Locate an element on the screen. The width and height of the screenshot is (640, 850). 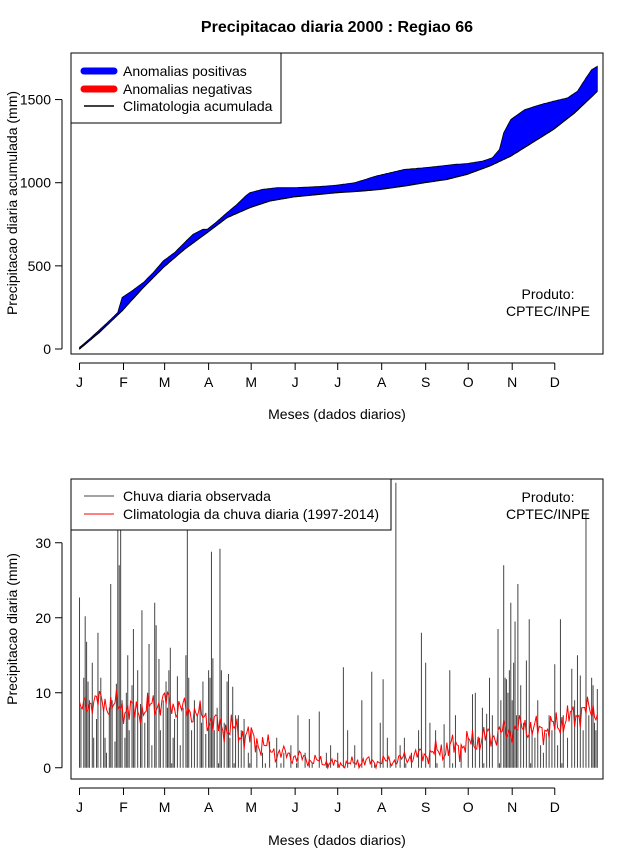
bottom-x-tick-label: O is located at coordinates (468, 807).